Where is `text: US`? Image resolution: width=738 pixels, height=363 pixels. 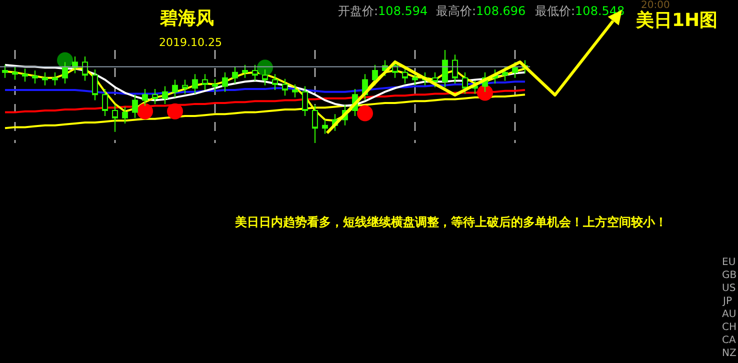 text: US is located at coordinates (729, 288).